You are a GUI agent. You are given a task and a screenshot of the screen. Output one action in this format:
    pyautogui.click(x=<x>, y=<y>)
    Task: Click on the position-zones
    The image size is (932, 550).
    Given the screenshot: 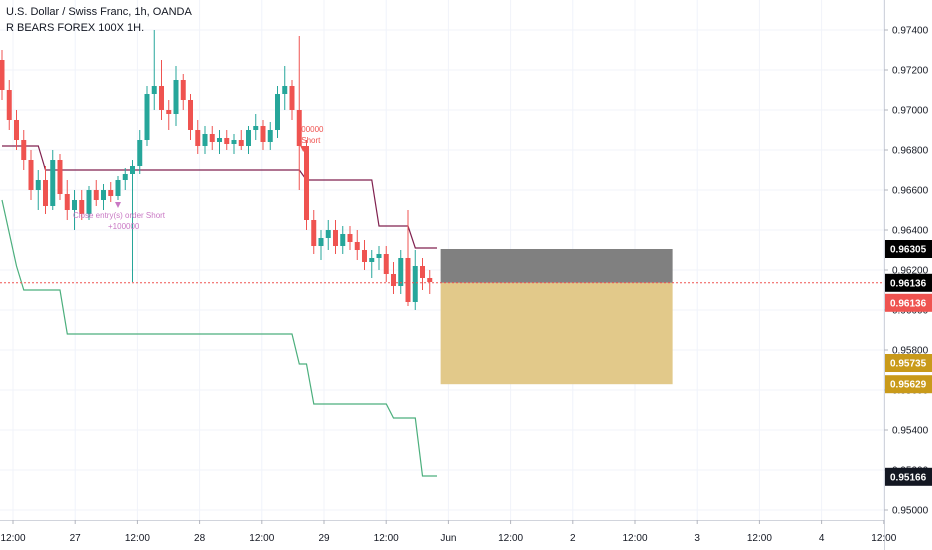 What is the action you would take?
    pyautogui.click(x=556, y=317)
    